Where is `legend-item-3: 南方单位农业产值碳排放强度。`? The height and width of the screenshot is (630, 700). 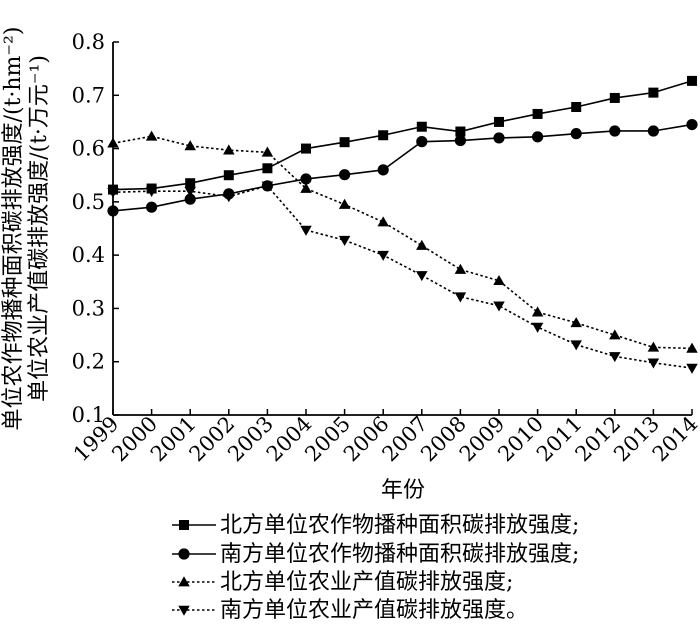 legend-item-3: 南方单位农业产值碳排放强度。 is located at coordinates (350, 610).